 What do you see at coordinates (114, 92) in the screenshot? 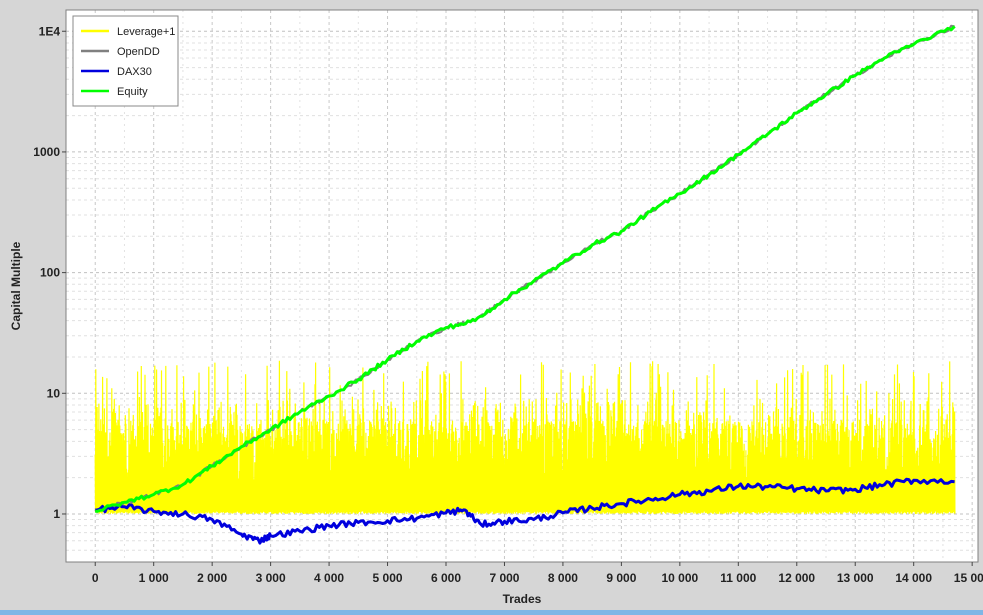
I see `legend-entry: Equity` at bounding box center [114, 92].